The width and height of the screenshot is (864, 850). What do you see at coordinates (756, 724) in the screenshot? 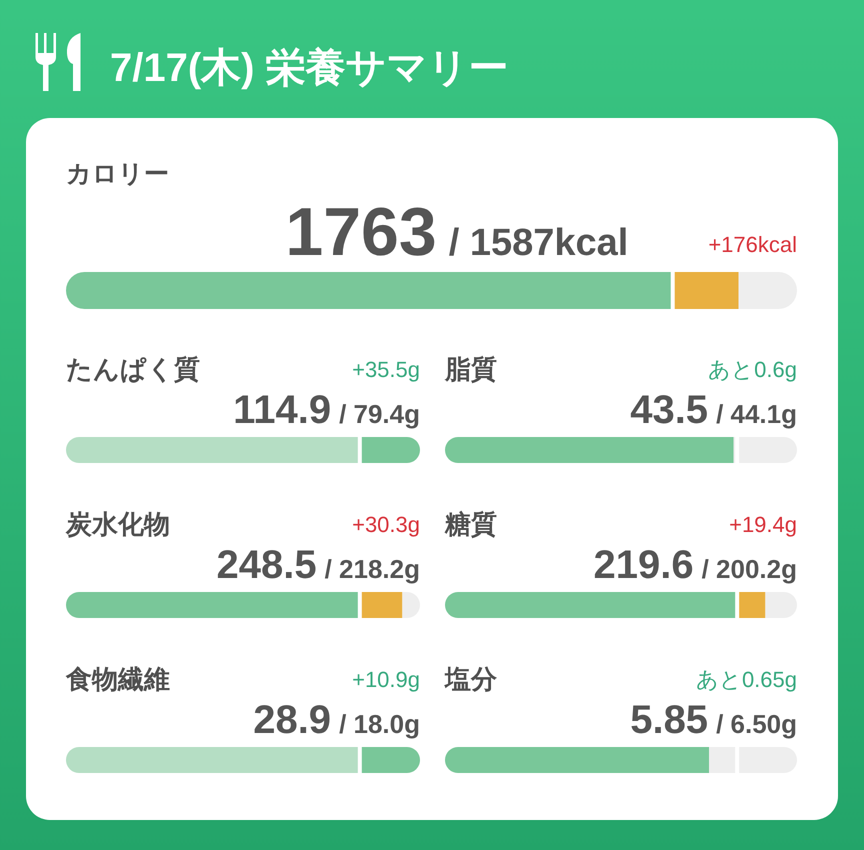
I see `annotation: / 6.50g` at bounding box center [756, 724].